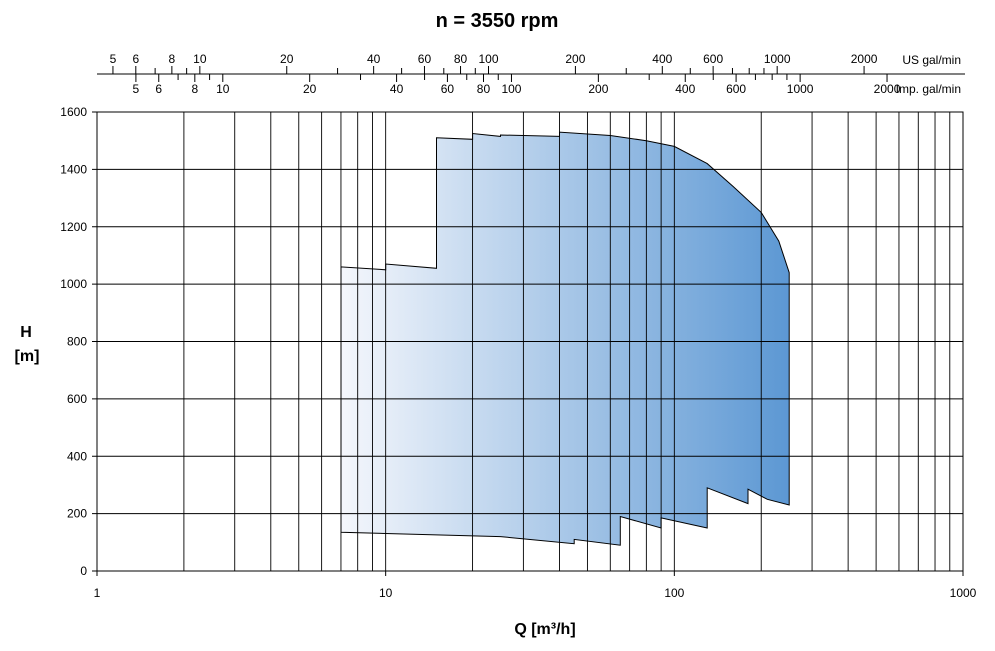  I want to click on y-tick-label: 1200, so click(73, 227).